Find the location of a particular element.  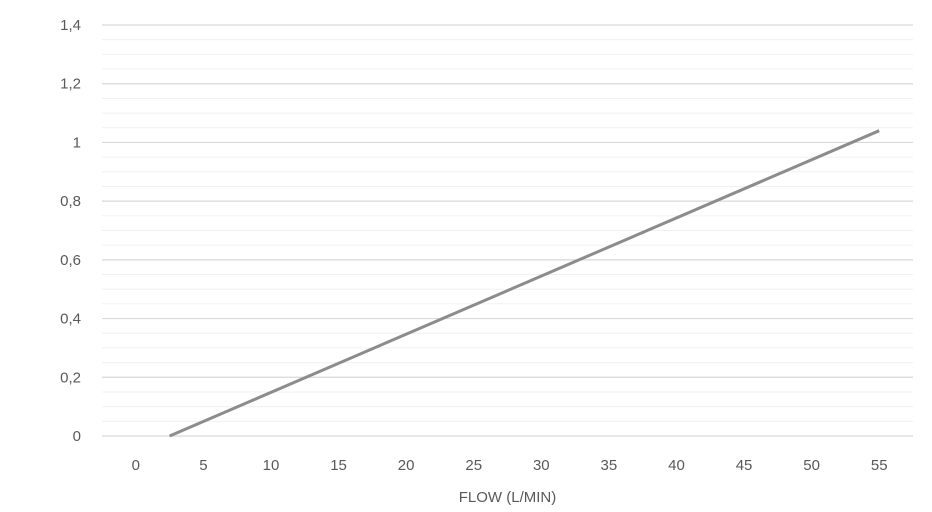

y-tick-label: 1,2 is located at coordinates (70, 84).